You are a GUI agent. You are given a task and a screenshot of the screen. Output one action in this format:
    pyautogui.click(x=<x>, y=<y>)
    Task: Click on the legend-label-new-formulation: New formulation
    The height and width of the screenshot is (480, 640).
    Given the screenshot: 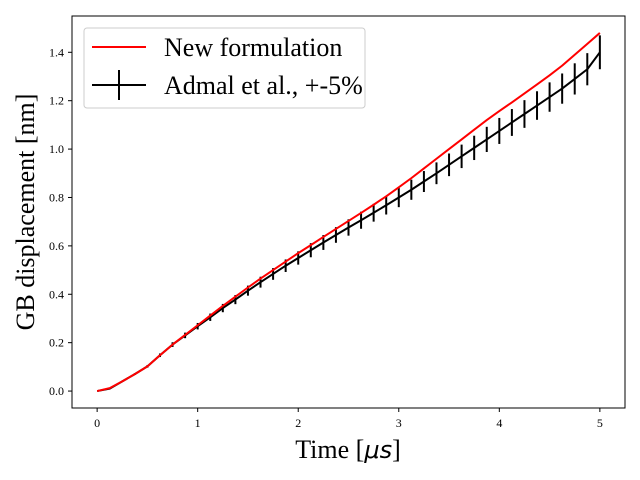 What is the action you would take?
    pyautogui.click(x=253, y=47)
    